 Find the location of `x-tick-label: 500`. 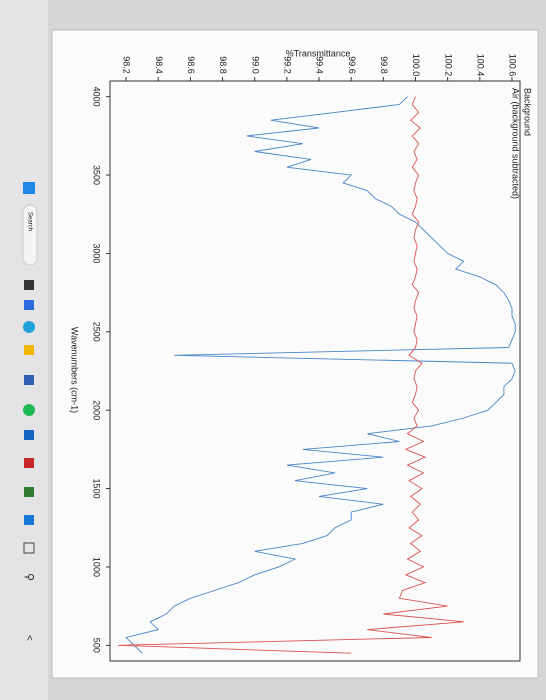

x-tick-label: 500 is located at coordinates (97, 645).